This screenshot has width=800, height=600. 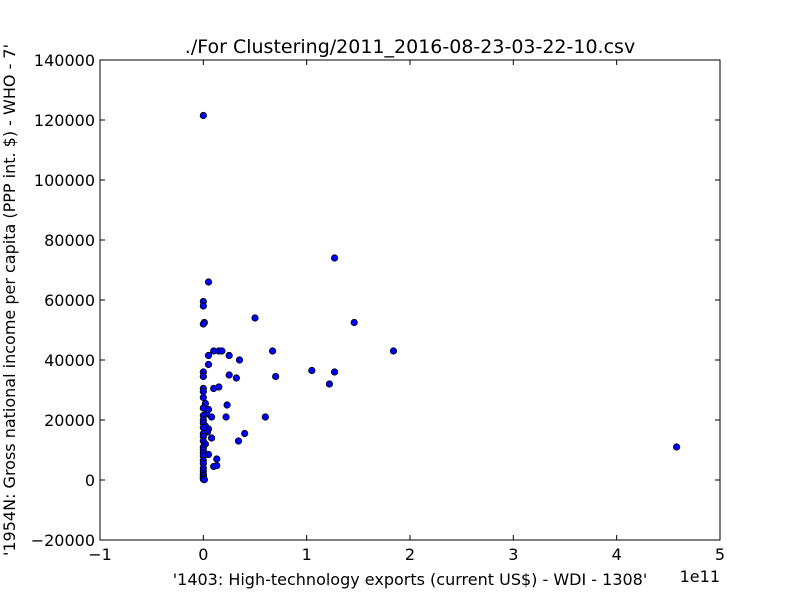 What do you see at coordinates (617, 554) in the screenshot?
I see `x-tick-label: 4` at bounding box center [617, 554].